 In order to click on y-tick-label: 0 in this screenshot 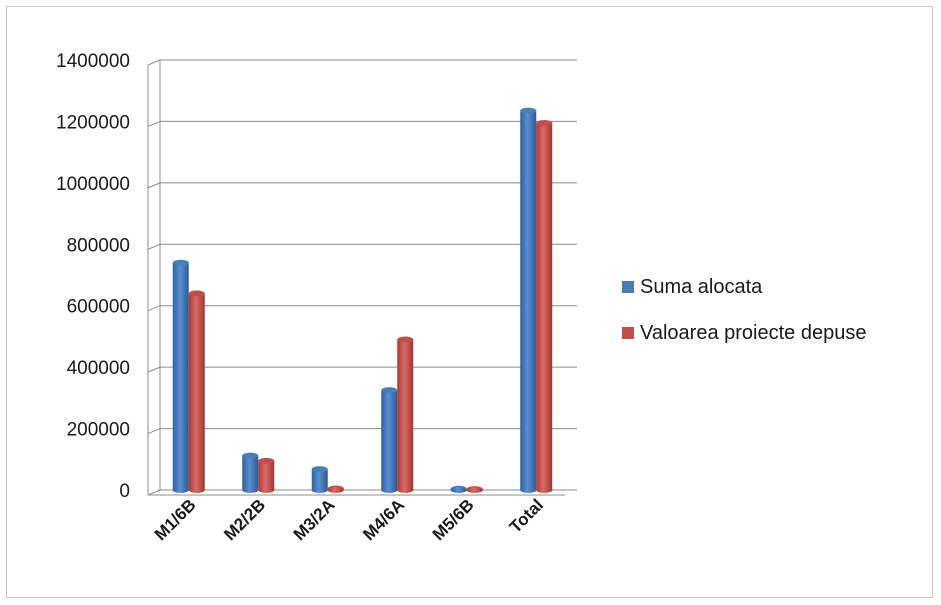, I will do `click(124, 491)`.